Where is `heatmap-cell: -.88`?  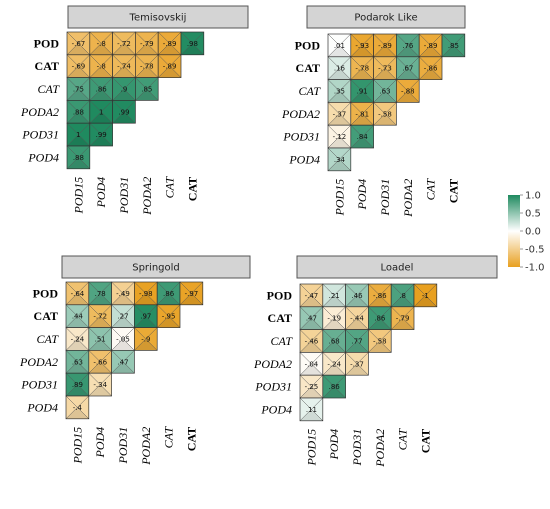 heatmap-cell: -.88 is located at coordinates (408, 91).